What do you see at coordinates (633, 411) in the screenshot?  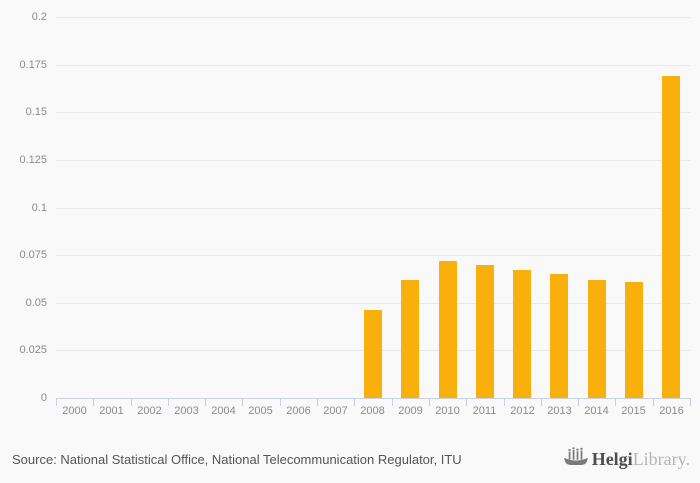 I see `x-tick-label: 2015` at bounding box center [633, 411].